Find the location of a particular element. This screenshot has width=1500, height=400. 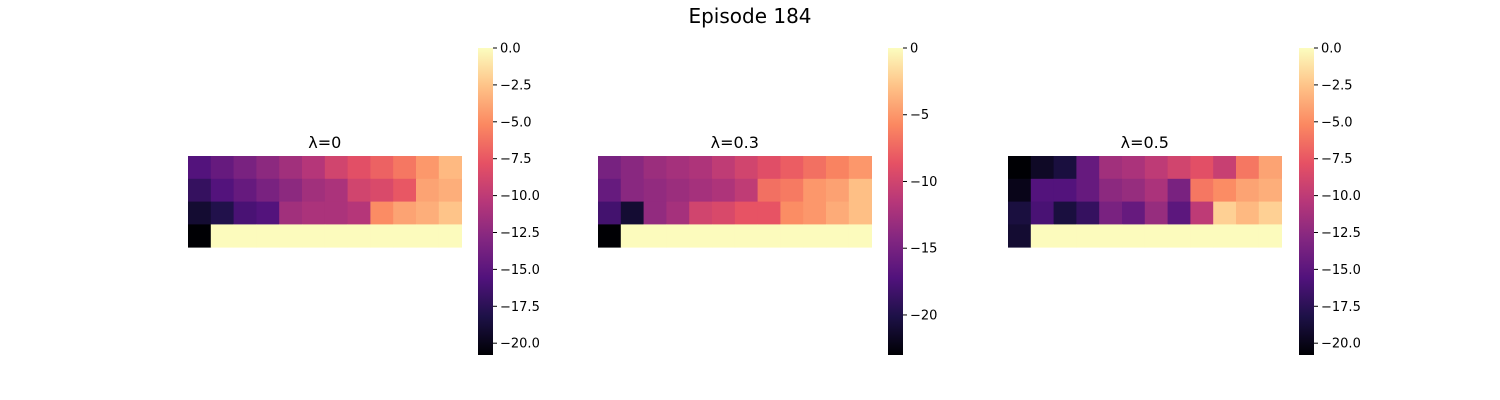

colorbar-tick-label: 0 is located at coordinates (914, 49).